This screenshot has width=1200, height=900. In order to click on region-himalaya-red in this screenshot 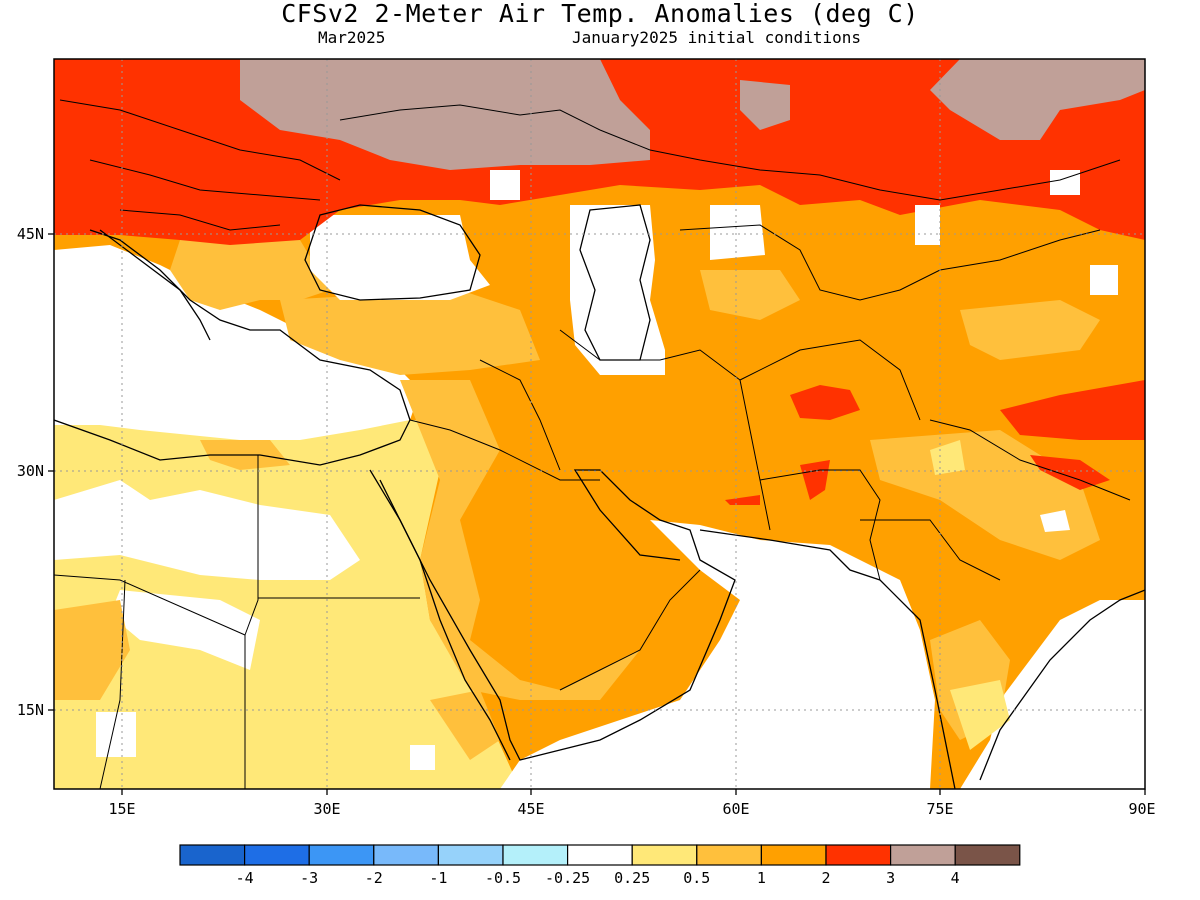, I will do `click(1072, 410)`.